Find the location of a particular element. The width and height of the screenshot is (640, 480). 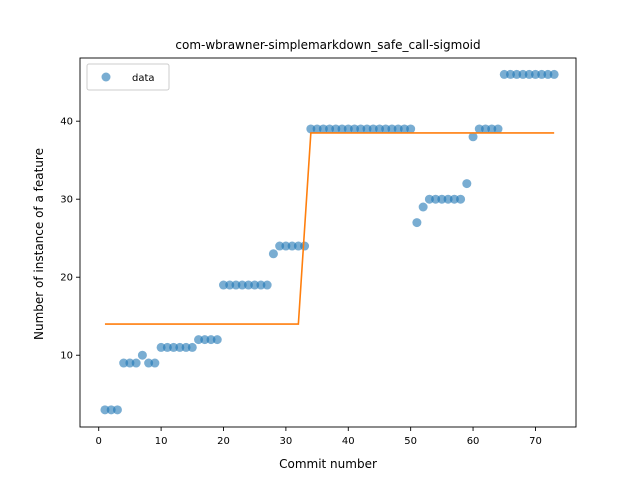

y-tick-label: 10 is located at coordinates (66, 356).